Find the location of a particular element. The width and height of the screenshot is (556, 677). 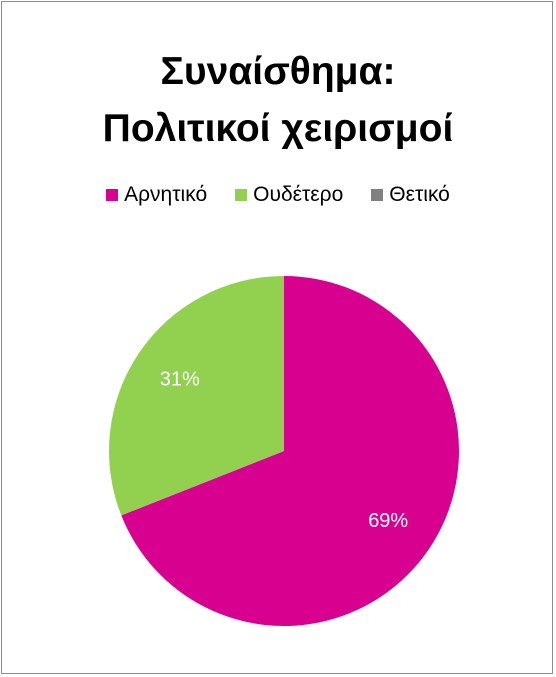

chart-title-line-1: Συναίσθημα: is located at coordinates (278, 71).